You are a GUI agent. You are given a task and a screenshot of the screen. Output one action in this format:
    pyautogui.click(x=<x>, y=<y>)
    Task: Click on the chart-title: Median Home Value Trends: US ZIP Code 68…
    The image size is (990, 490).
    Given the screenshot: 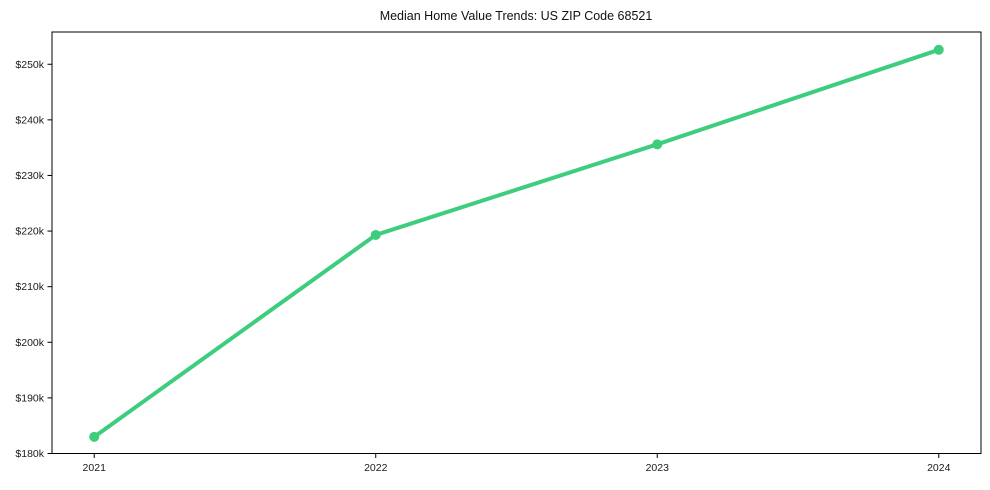 What is the action you would take?
    pyautogui.click(x=516, y=16)
    